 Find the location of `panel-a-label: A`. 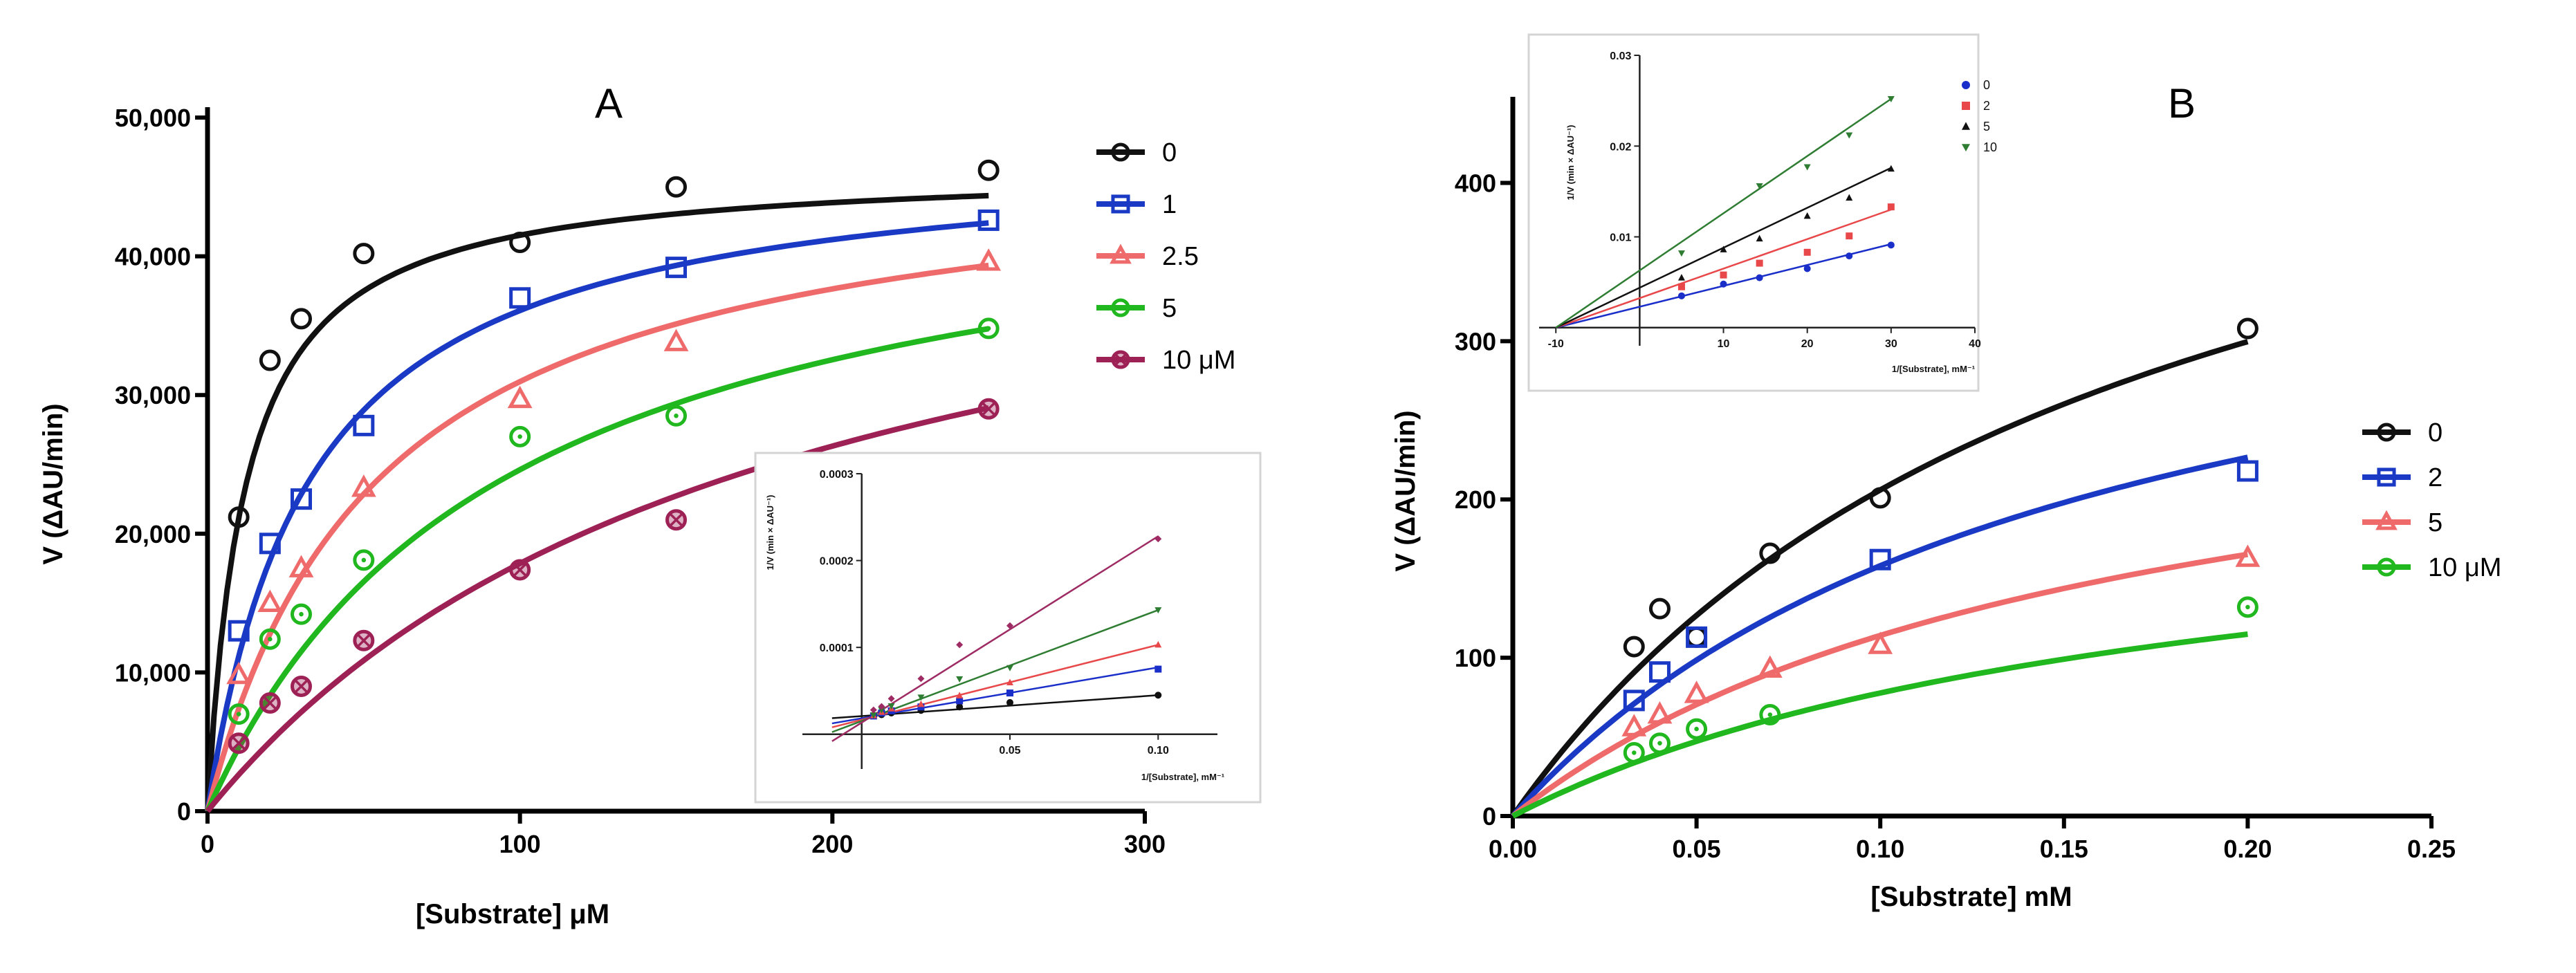

panel-a-label: A is located at coordinates (609, 103).